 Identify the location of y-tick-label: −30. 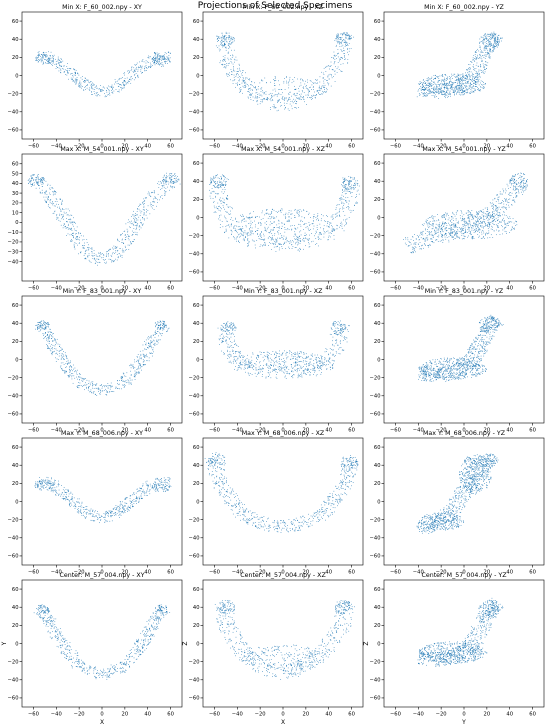
(13, 252).